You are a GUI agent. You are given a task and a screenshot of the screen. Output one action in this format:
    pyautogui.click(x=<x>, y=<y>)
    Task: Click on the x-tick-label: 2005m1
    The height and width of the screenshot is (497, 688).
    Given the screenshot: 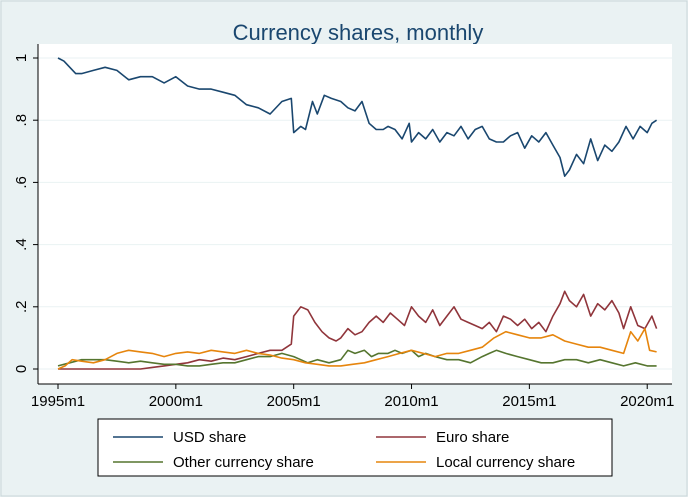 What is the action you would take?
    pyautogui.click(x=294, y=401)
    